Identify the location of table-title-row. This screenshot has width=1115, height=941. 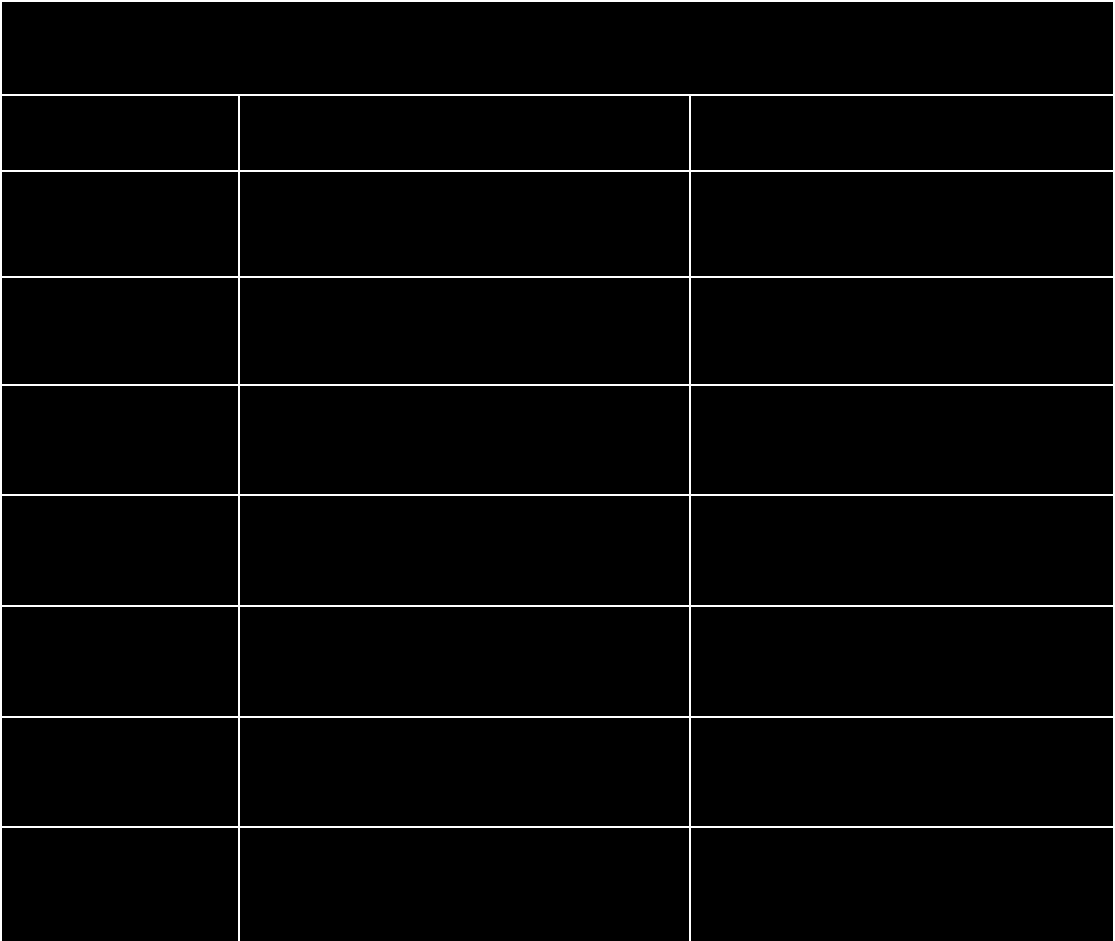
(557, 48).